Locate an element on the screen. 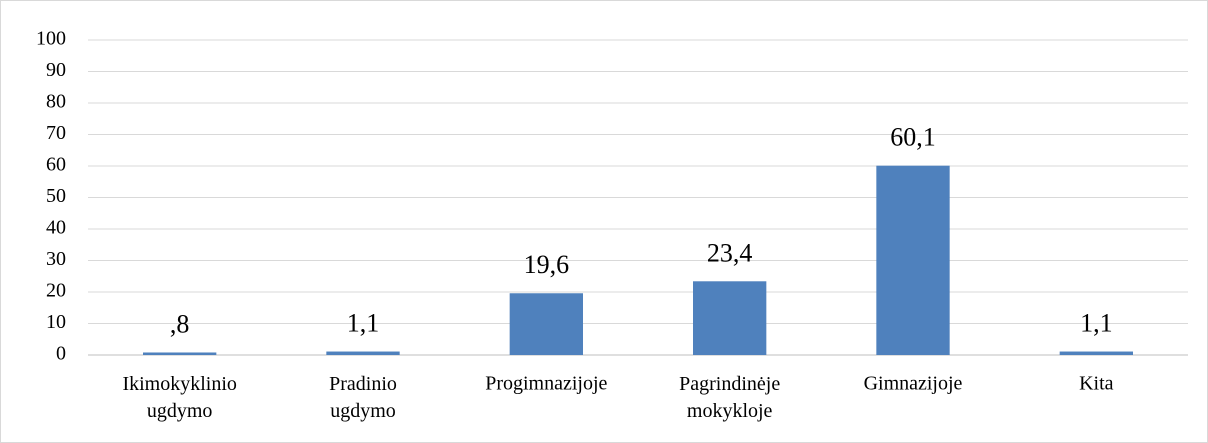  x-tick-label: Pagrindinėje mokykloje is located at coordinates (729, 397).